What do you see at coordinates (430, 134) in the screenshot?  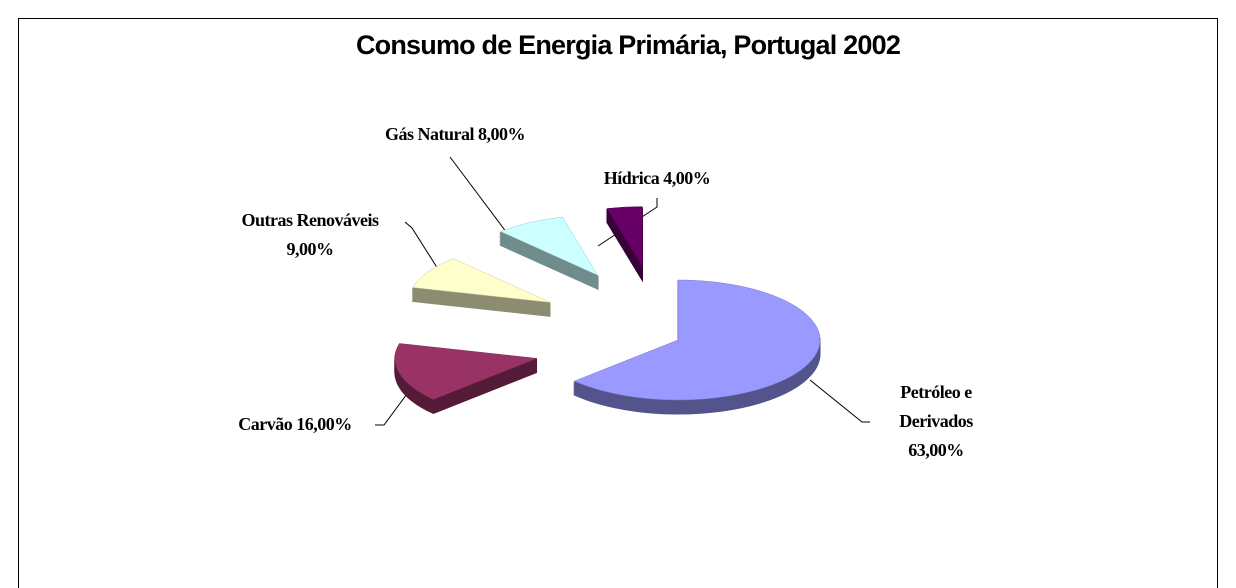 I see `category-label: Gás Natural` at bounding box center [430, 134].